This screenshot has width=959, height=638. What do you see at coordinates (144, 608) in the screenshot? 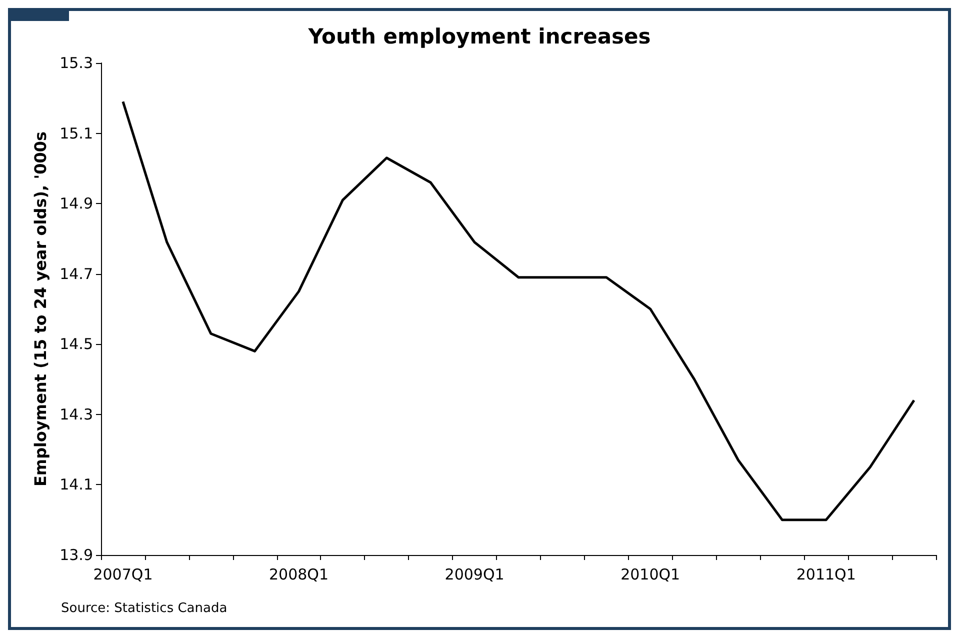
I see `source-note: Source: Statistics Canada` at bounding box center [144, 608].